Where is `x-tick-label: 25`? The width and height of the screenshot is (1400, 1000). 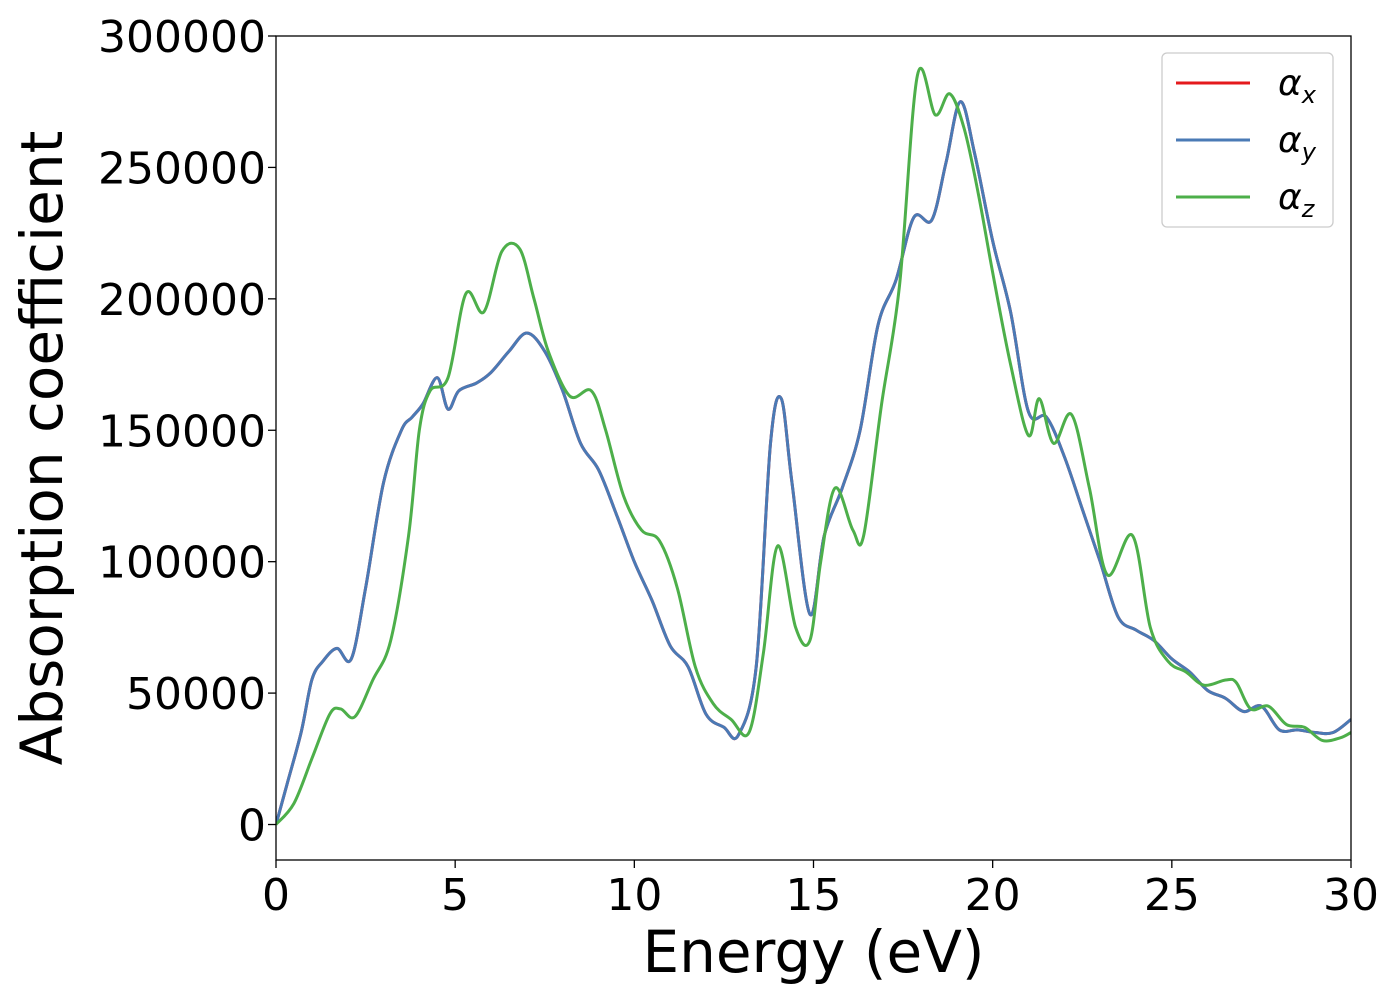 x-tick-label: 25 is located at coordinates (1172, 895).